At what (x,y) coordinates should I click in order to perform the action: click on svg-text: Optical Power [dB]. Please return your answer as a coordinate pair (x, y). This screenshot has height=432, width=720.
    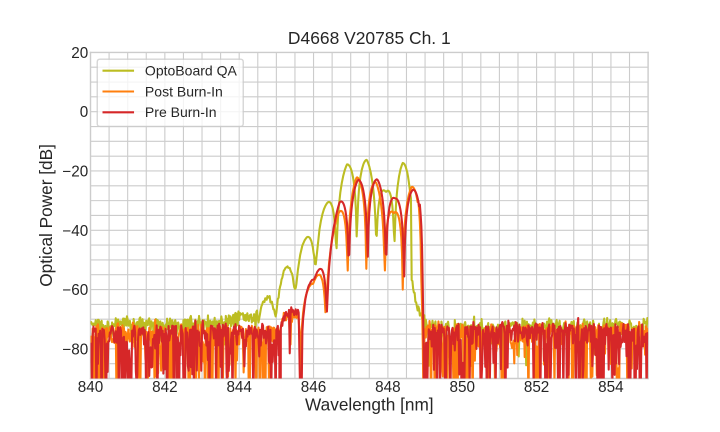
    Looking at the image, I should click on (46, 215).